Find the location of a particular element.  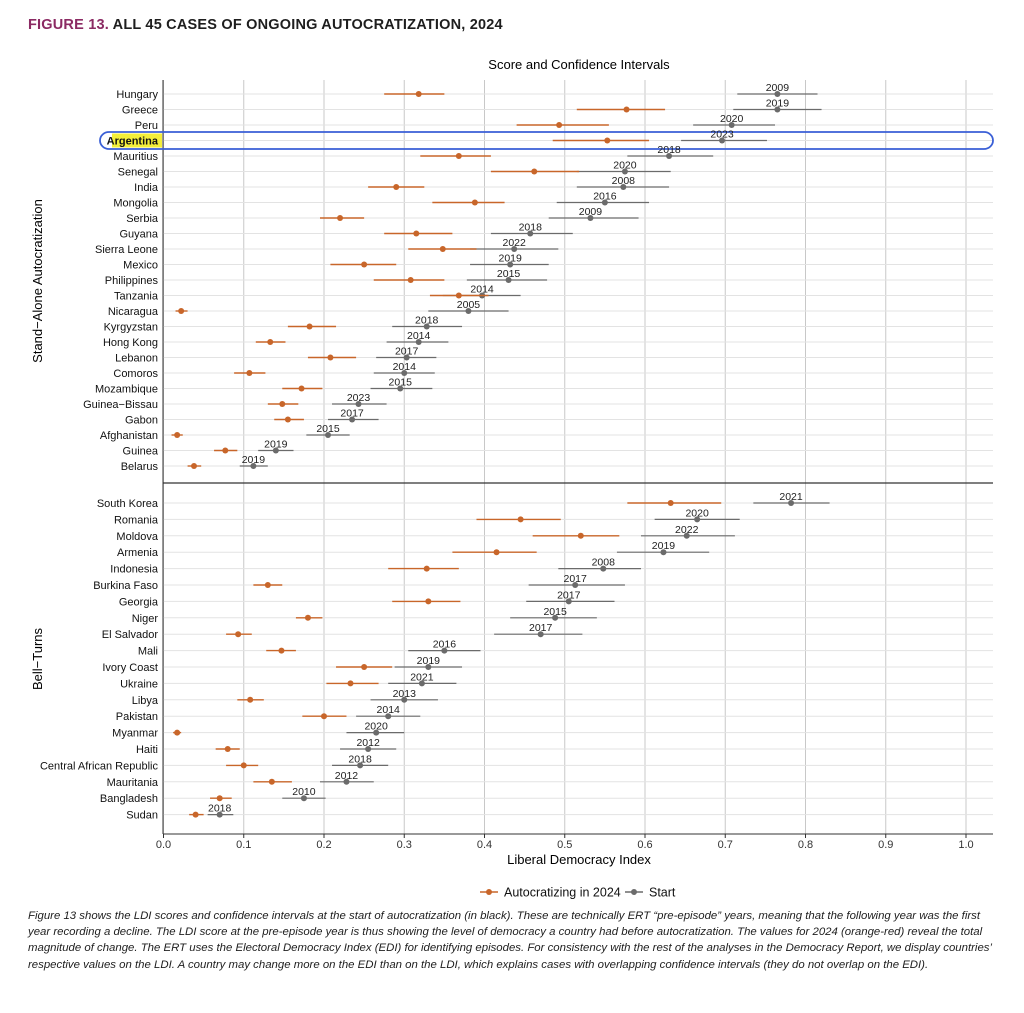

start-year-label: 2009 is located at coordinates (778, 88).